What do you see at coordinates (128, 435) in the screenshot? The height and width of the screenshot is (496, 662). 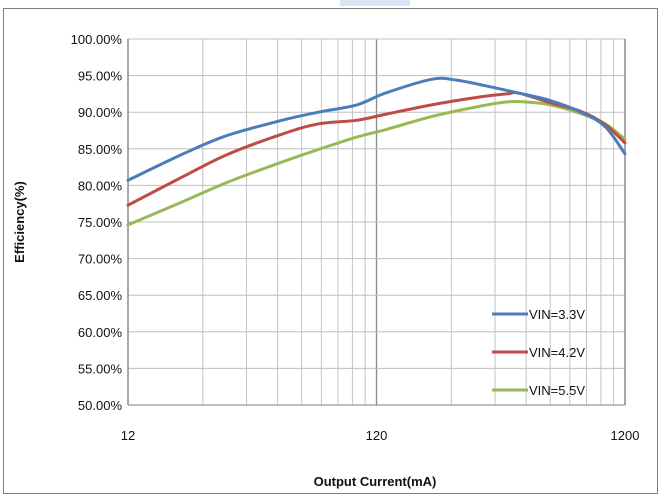 I see `x-tick-label: 12` at bounding box center [128, 435].